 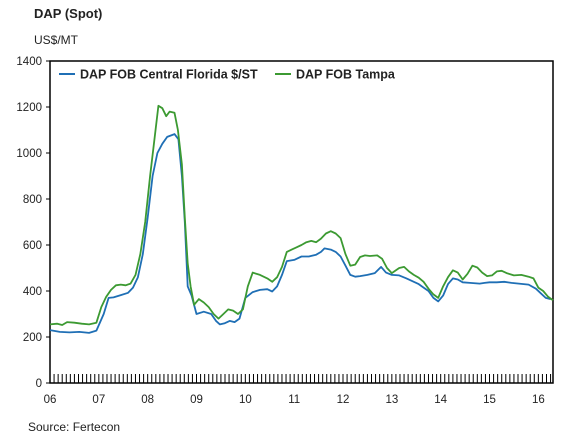 I want to click on legend-label-tampa: DAP FOB Tampa, so click(x=346, y=75).